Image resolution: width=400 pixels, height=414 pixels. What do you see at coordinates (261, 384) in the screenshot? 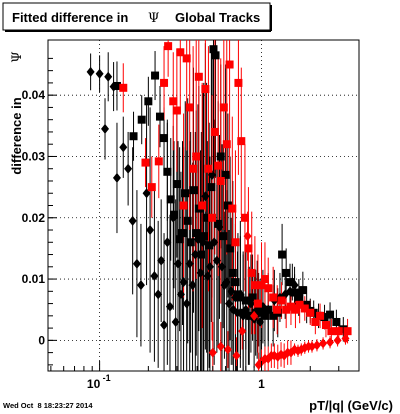
I see `x-tick-label: 1` at bounding box center [261, 384].